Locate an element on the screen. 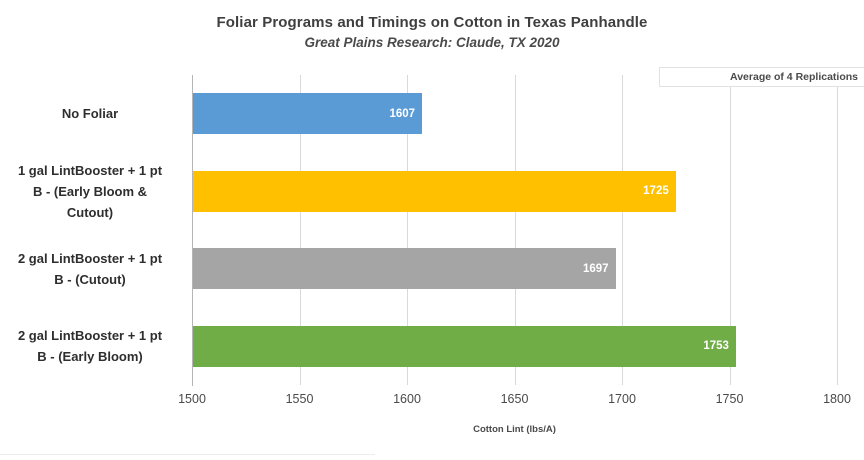  bar-row: 1753 is located at coordinates (514, 346).